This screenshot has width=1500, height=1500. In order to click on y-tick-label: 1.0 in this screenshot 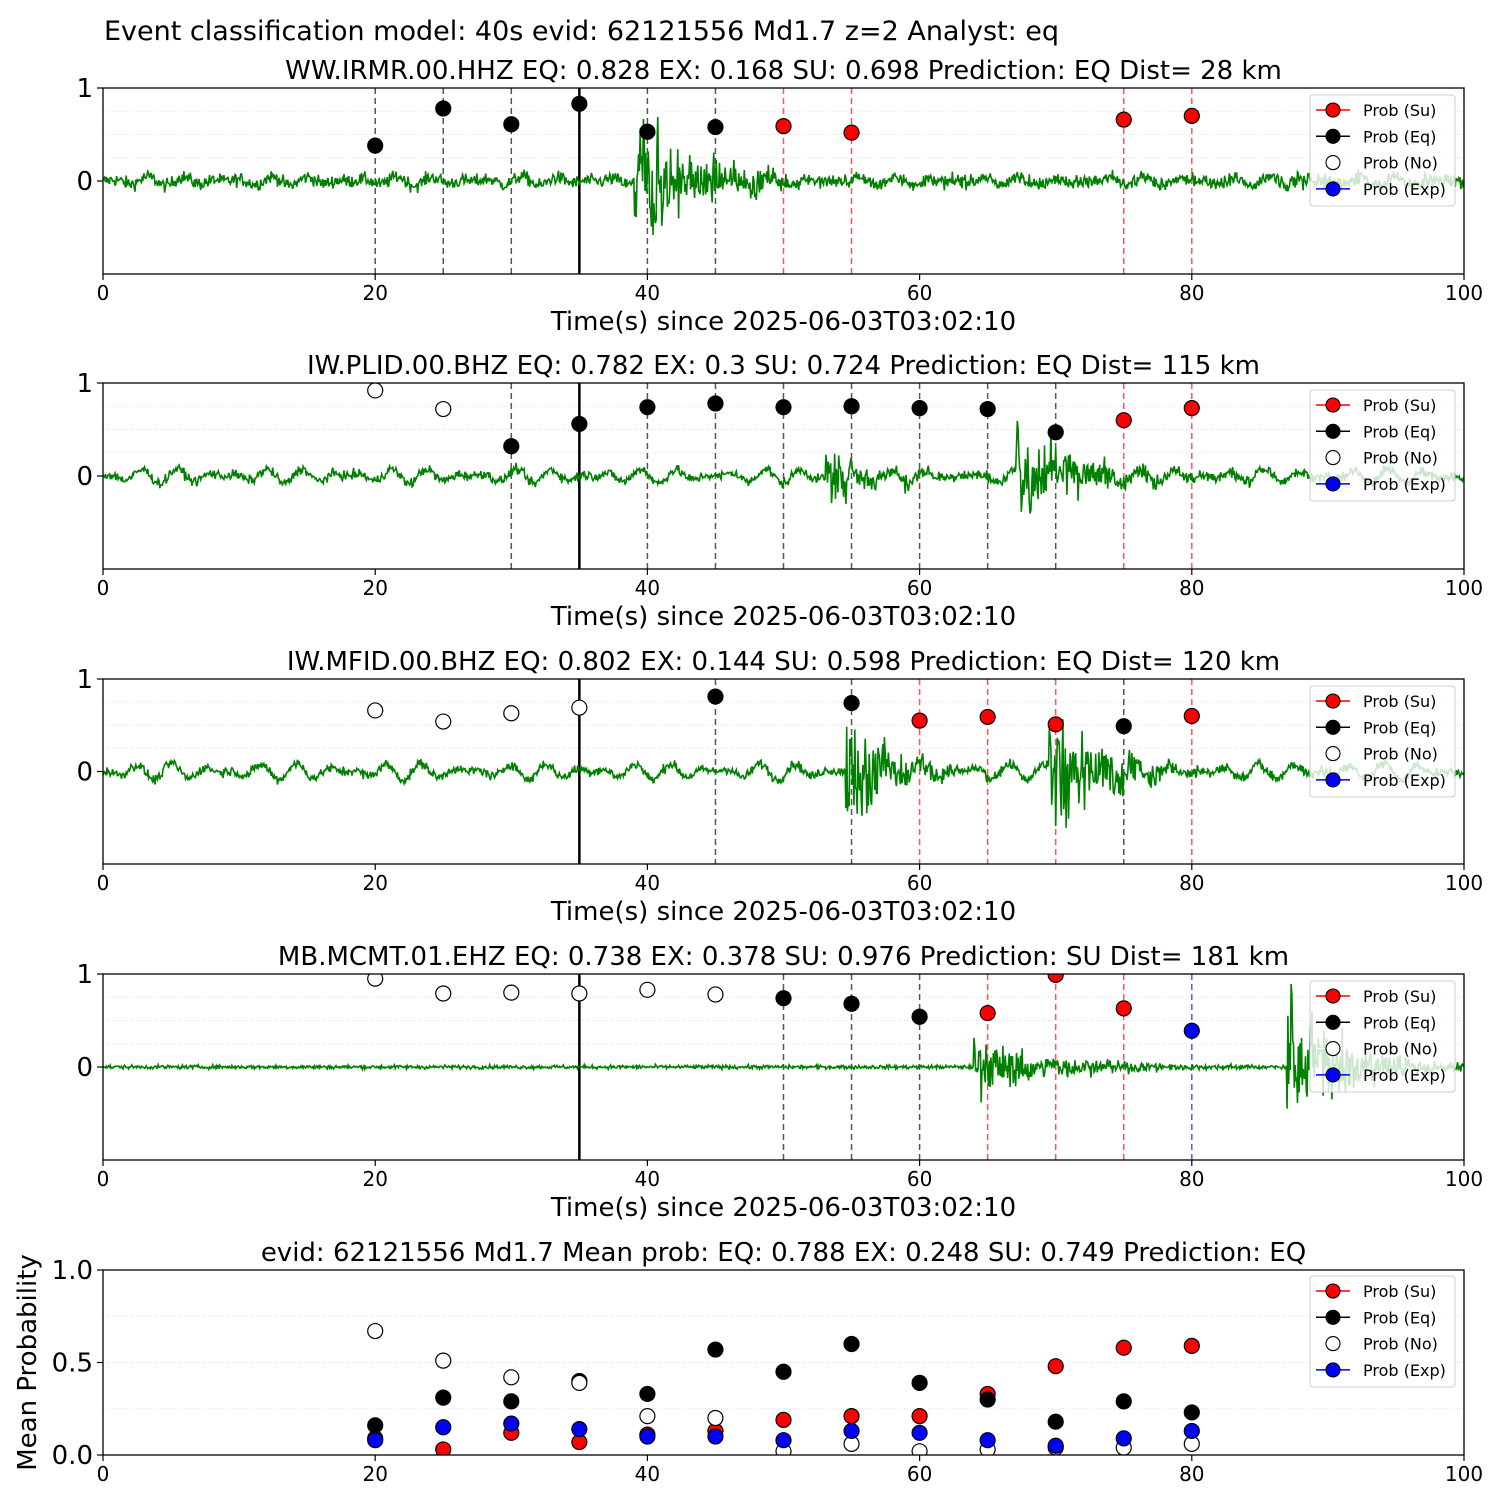, I will do `click(72, 1271)`.